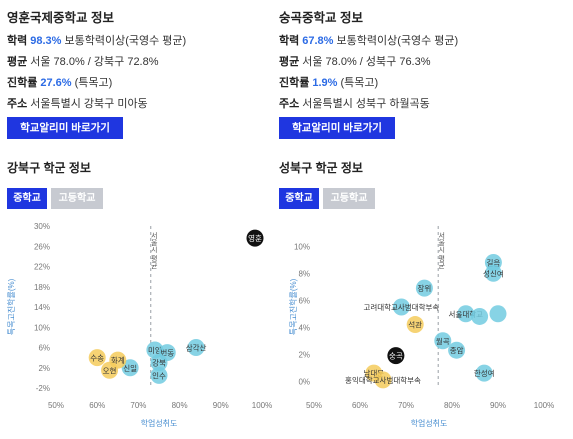  Describe the element at coordinates (60, 18) in the screenshot. I see `school-title: 영훈국제중학교 정보` at that location.